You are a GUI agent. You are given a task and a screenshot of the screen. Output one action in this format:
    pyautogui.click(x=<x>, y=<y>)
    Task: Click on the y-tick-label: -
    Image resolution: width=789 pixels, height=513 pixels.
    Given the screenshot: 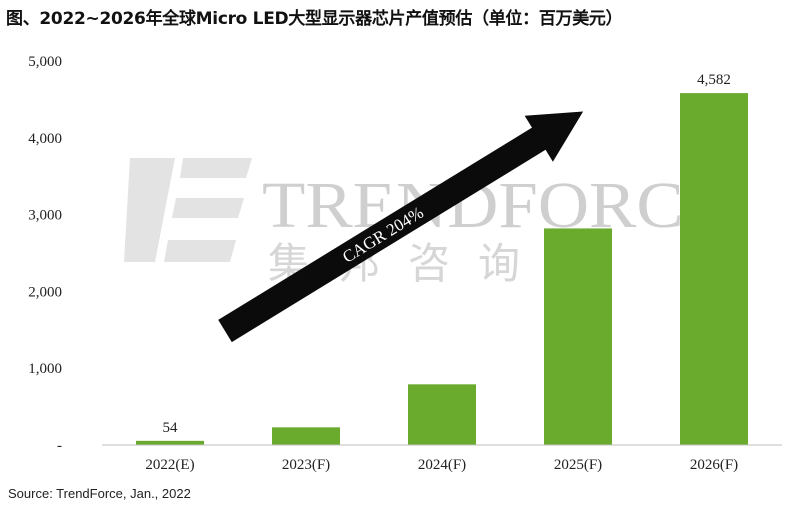 What is the action you would take?
    pyautogui.click(x=59, y=446)
    